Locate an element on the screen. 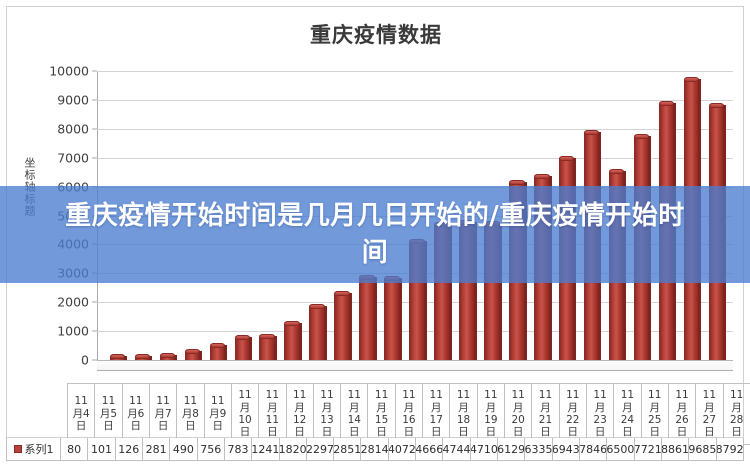  x-axis-date-cell: 11 月 19 日 is located at coordinates (491, 414).